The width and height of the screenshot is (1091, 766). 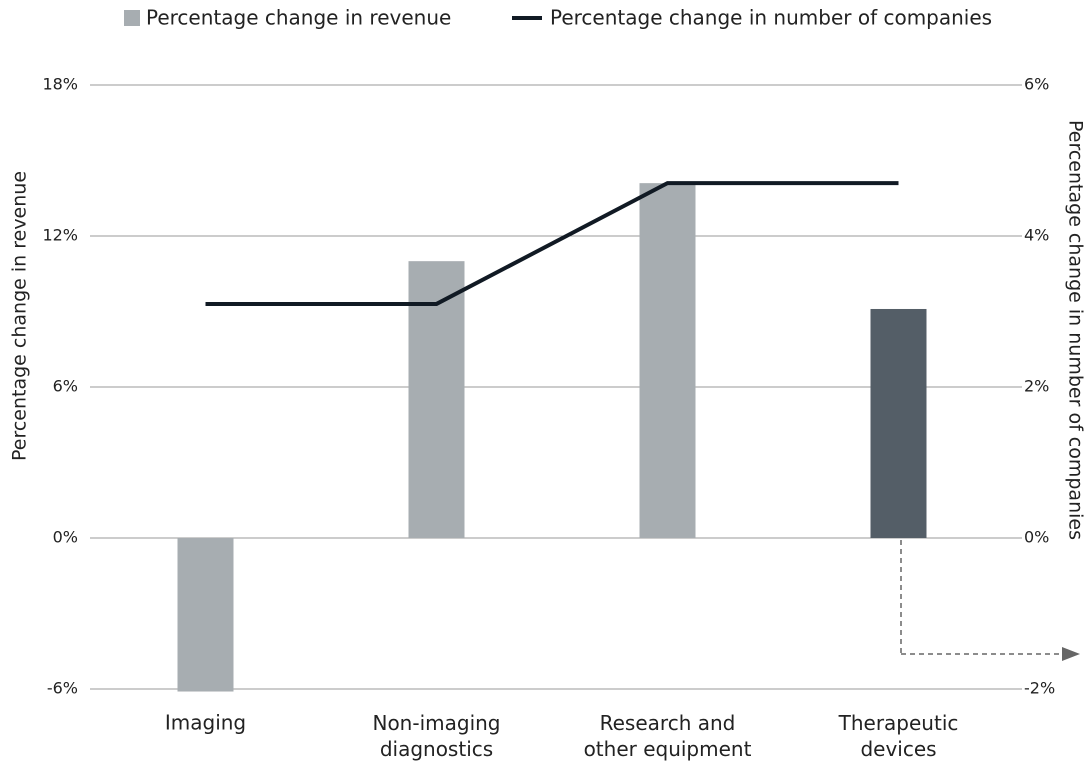 I want to click on y2-tick-label: 6%, so click(x=1036, y=84).